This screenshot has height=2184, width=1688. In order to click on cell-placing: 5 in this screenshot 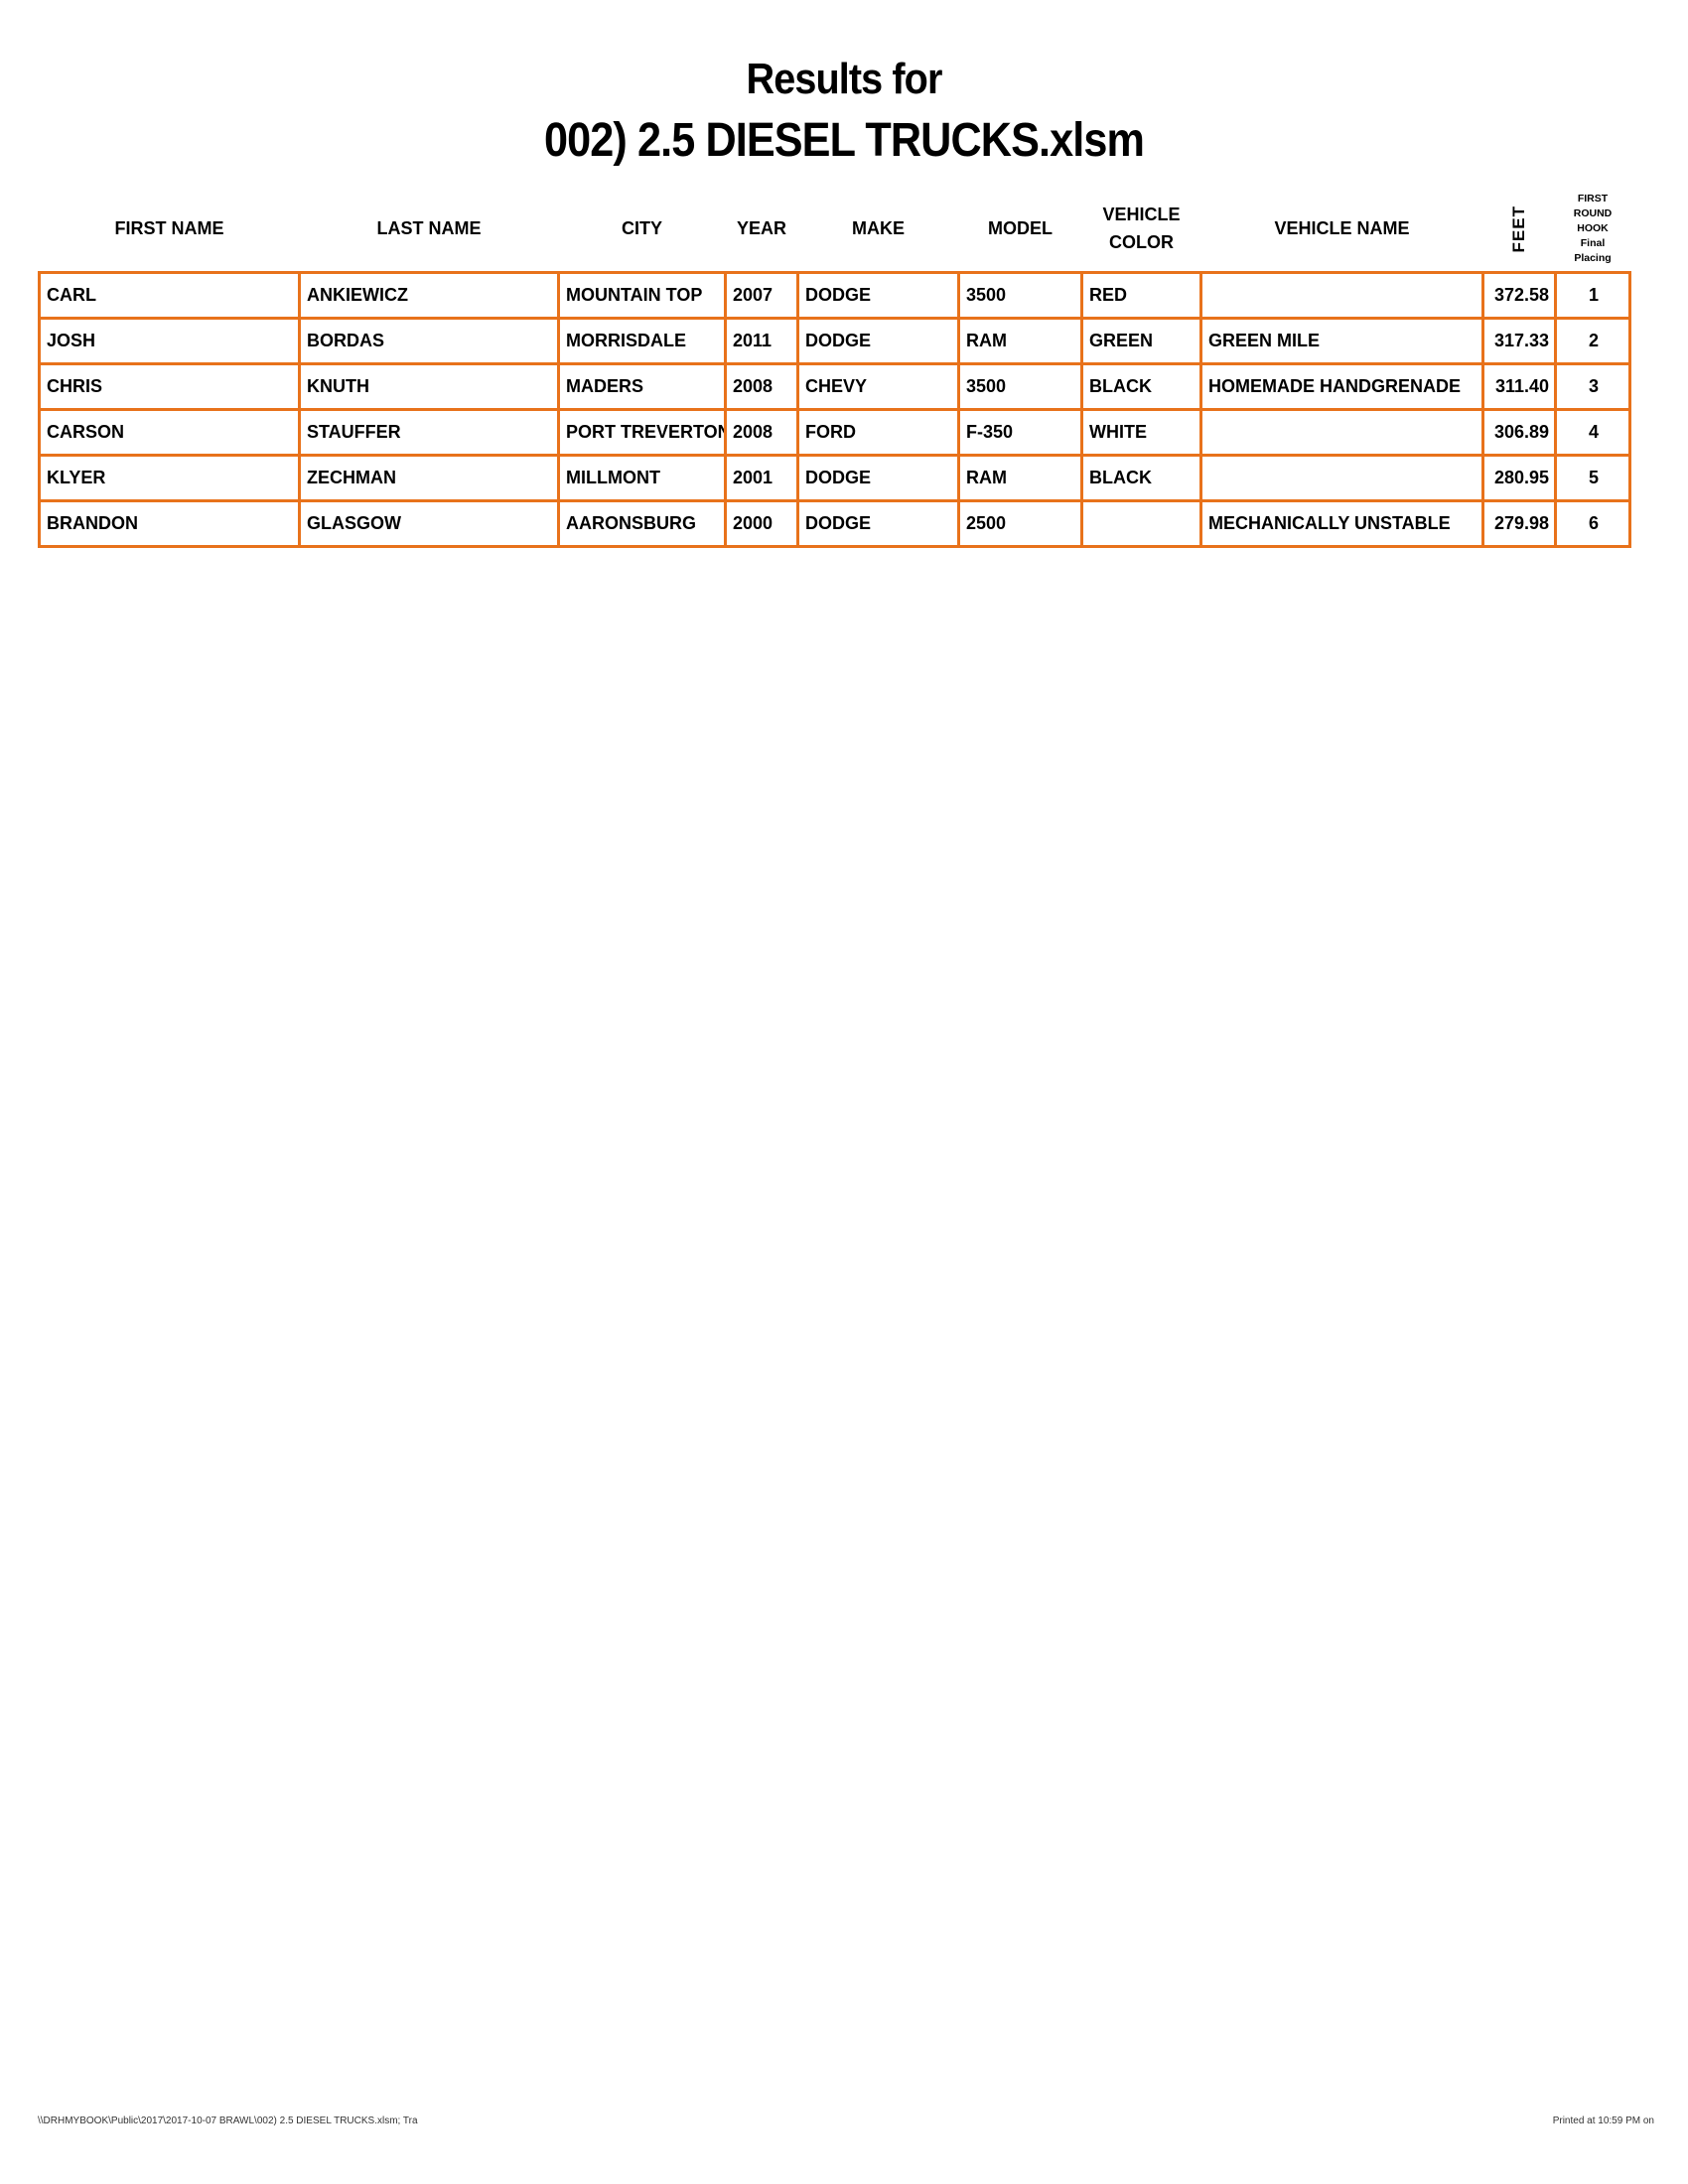, I will do `click(1592, 477)`.